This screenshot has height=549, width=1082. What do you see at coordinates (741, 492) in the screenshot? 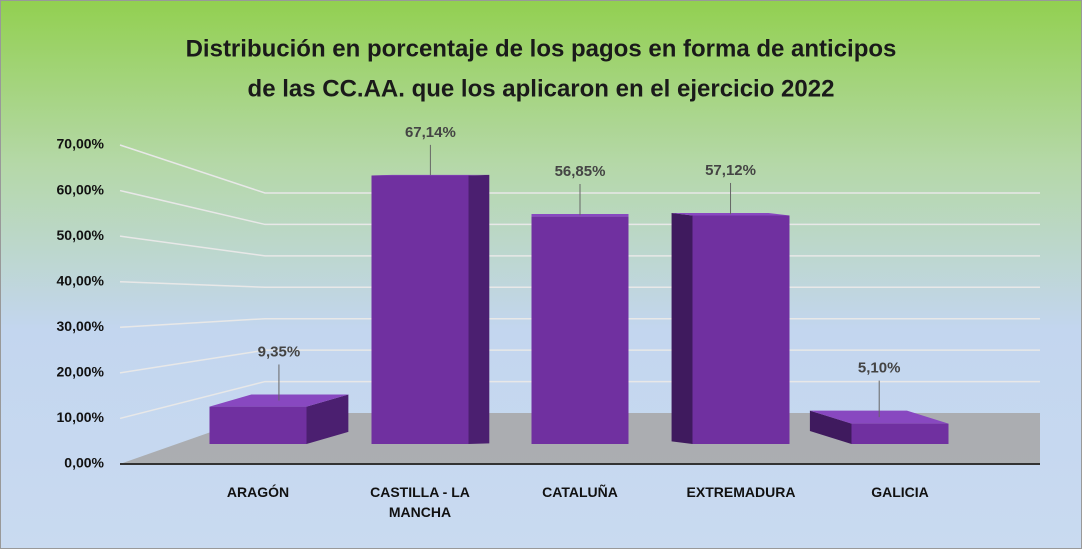
I see `x-tick-label: EXTREMADURA` at bounding box center [741, 492].